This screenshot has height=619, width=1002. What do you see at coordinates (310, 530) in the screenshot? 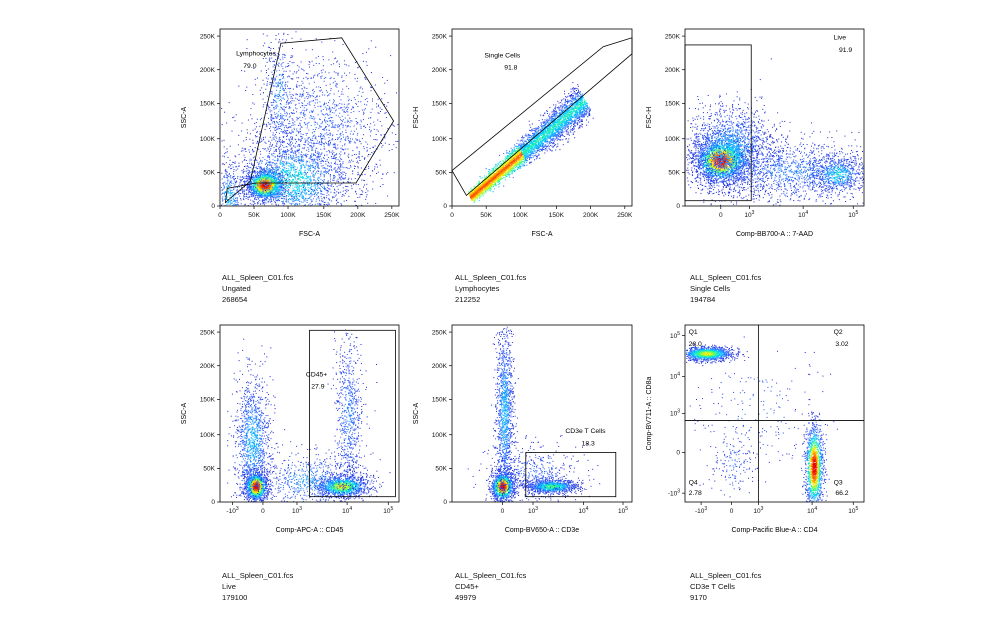
I see `x-axis-label: Comp-APC-A :: CD45` at bounding box center [310, 530].